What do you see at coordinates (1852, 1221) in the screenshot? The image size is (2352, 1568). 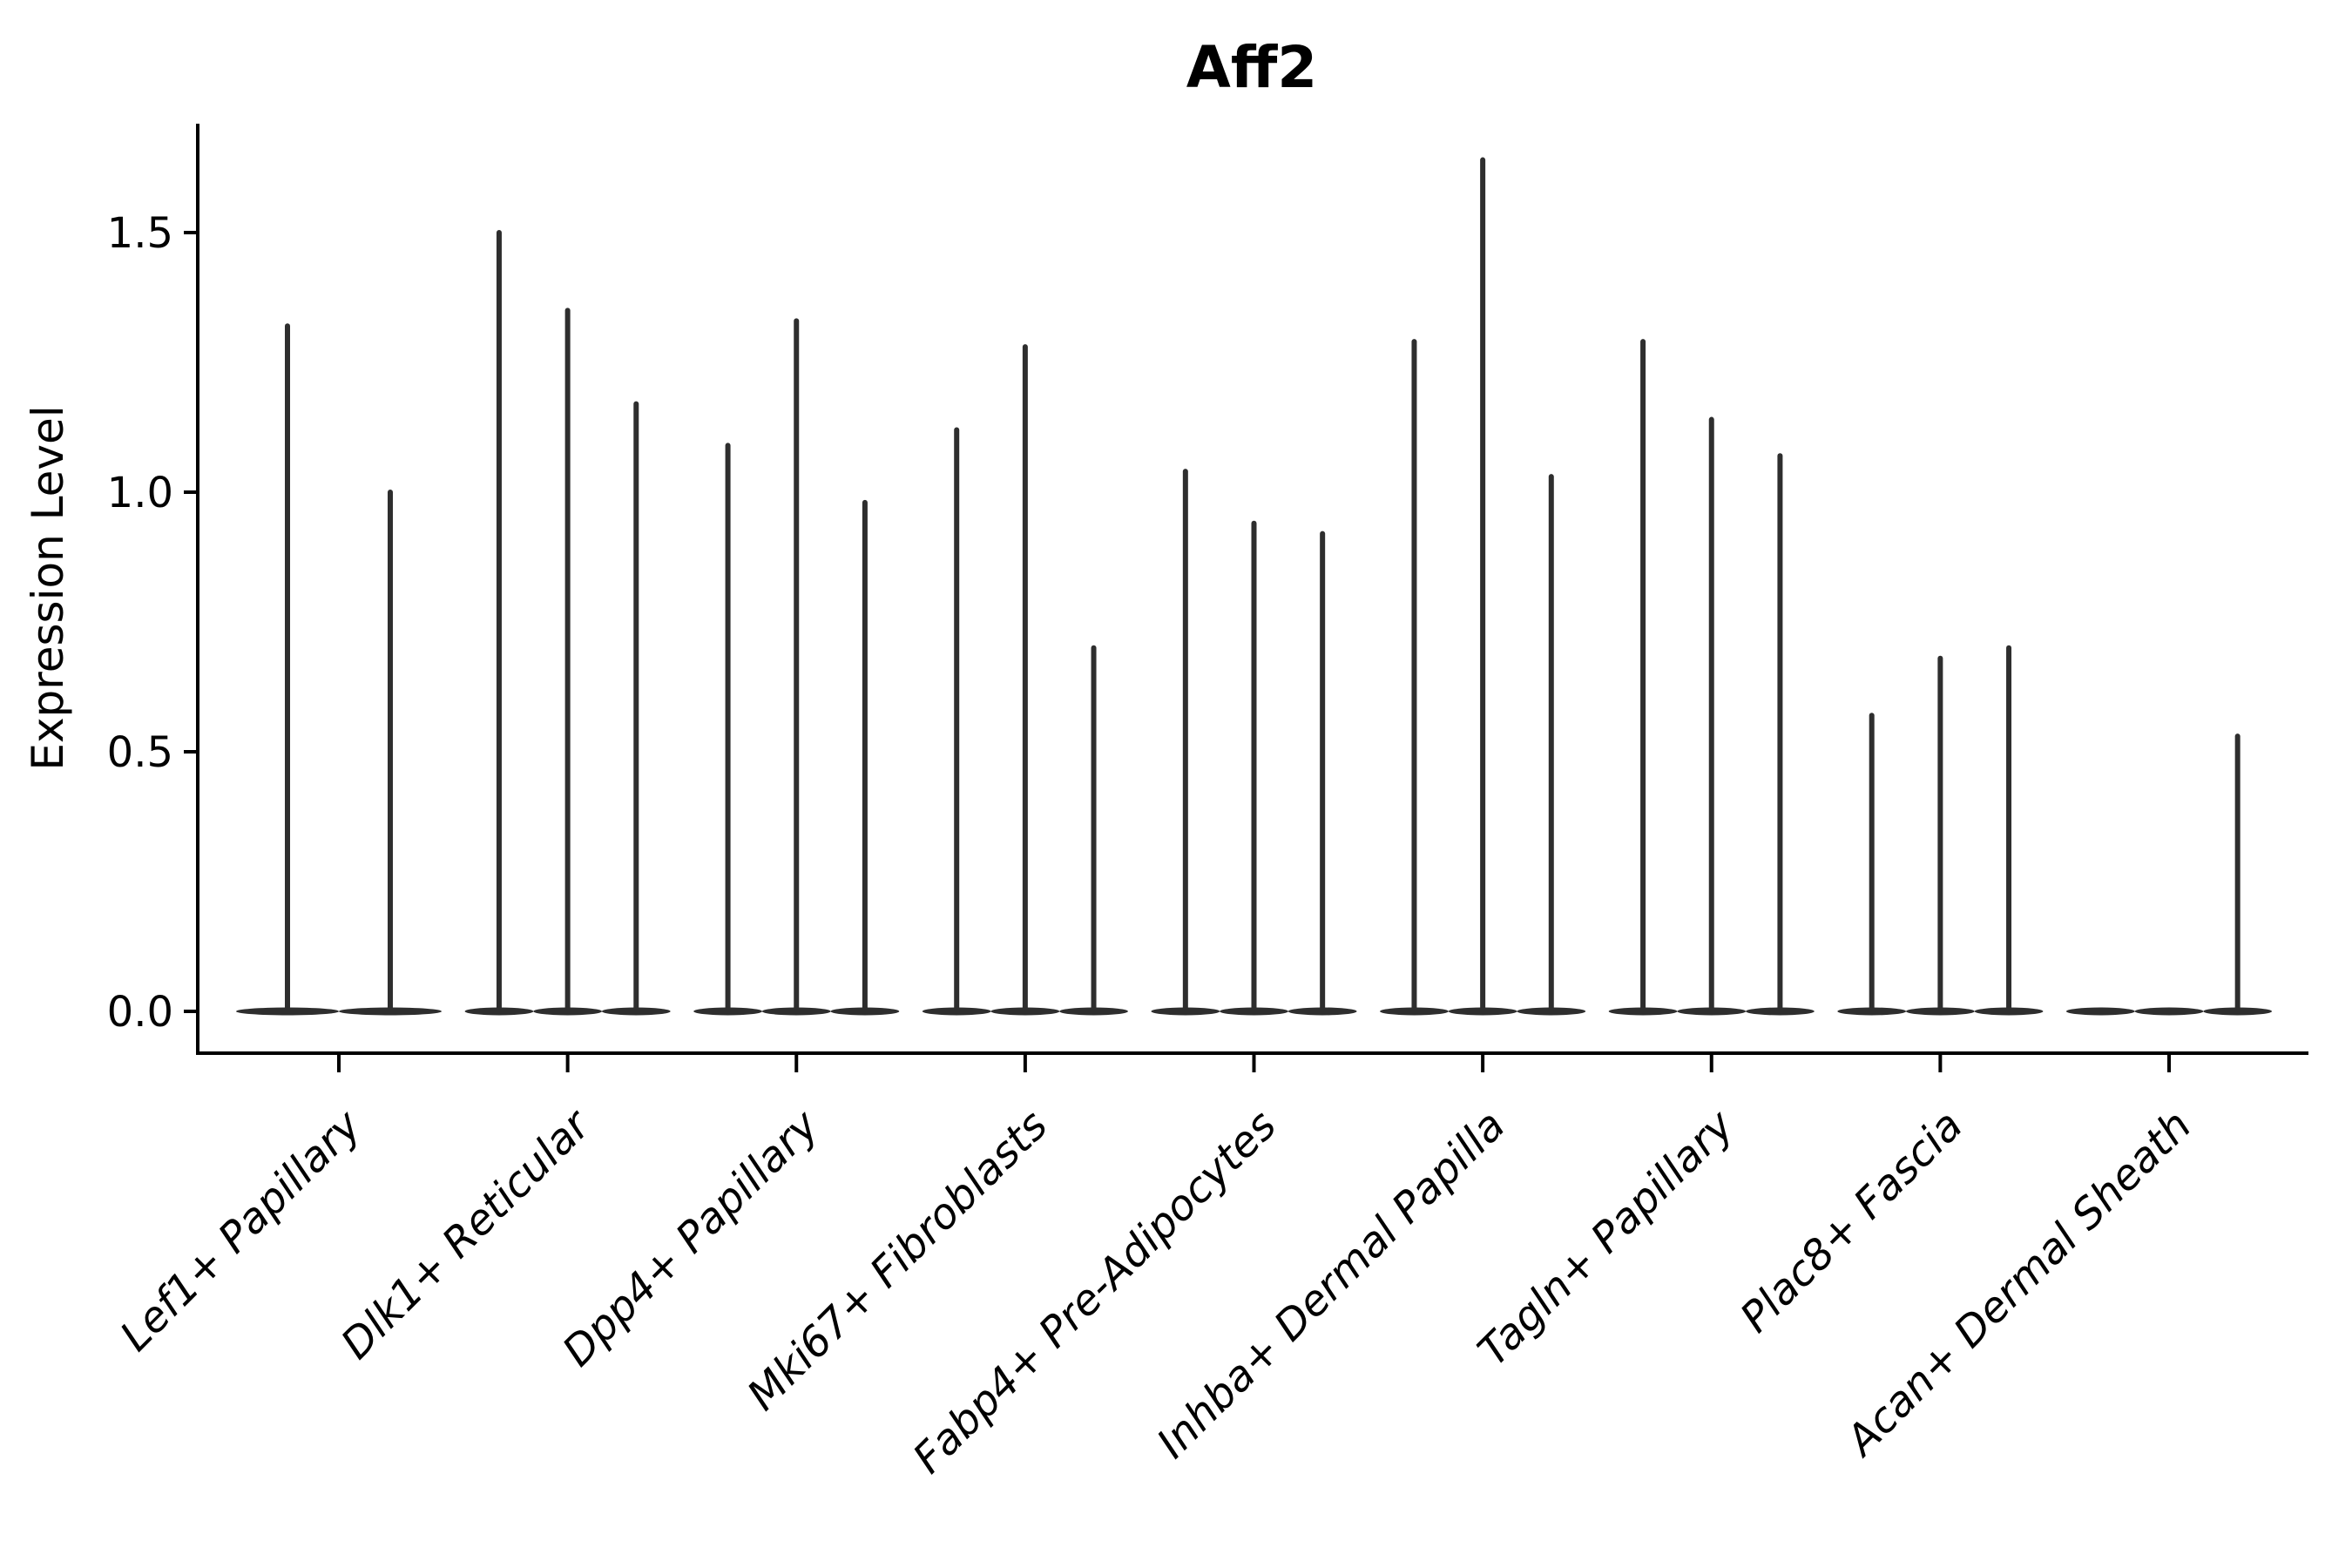 I see `x-tick-label: Plac8+ Fascia` at bounding box center [1852, 1221].